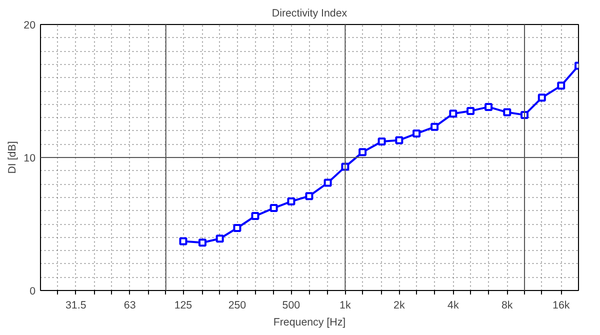 The image size is (600, 335). I want to click on x-tick-label: 250, so click(237, 306).